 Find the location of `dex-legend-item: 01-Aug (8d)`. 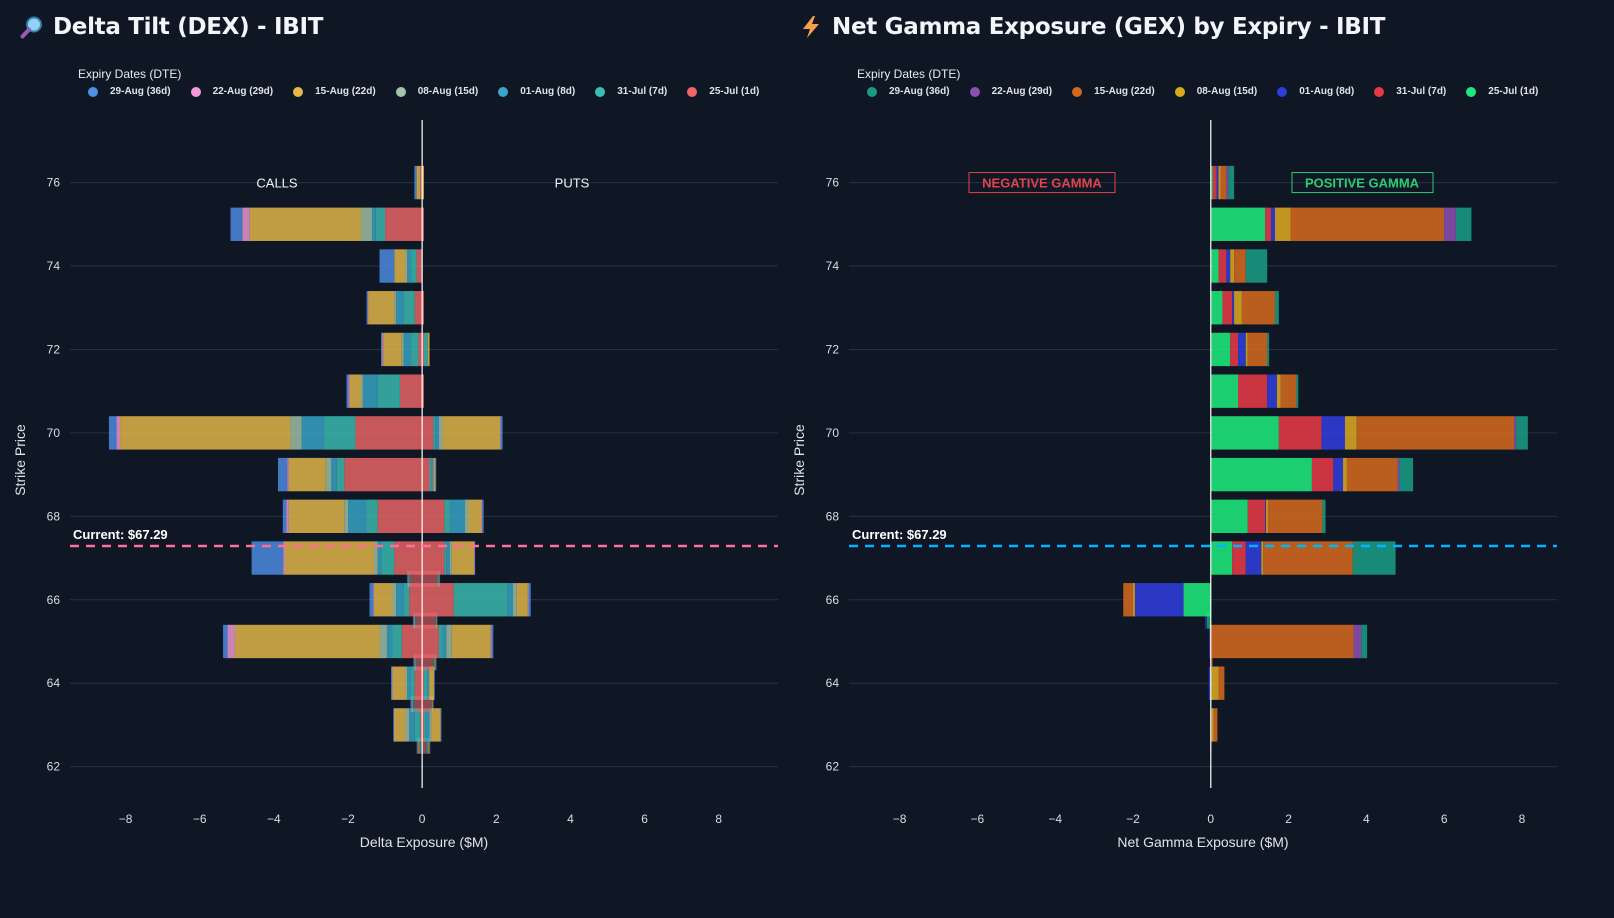

dex-legend-item: 01-Aug (8d) is located at coordinates (536, 91).